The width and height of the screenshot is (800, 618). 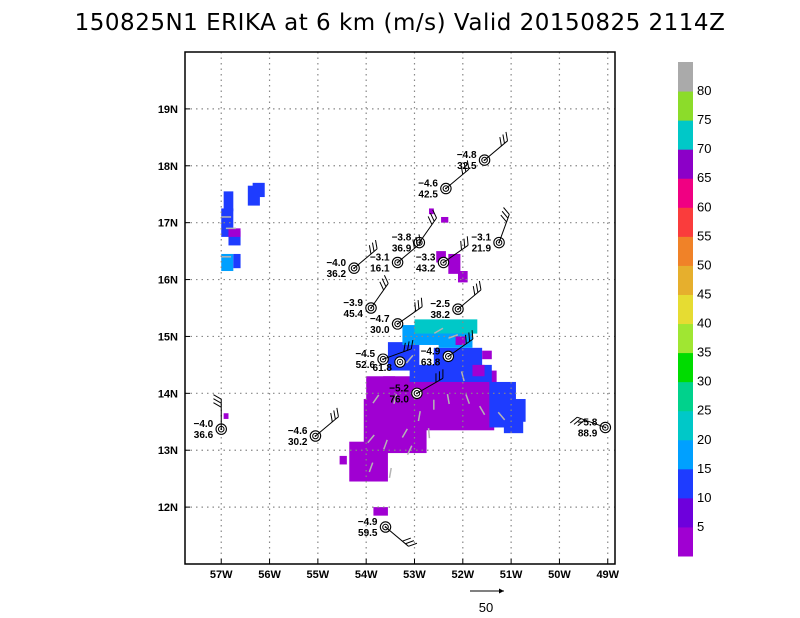 I want to click on lat-tick-label: 16N, so click(x=168, y=281).